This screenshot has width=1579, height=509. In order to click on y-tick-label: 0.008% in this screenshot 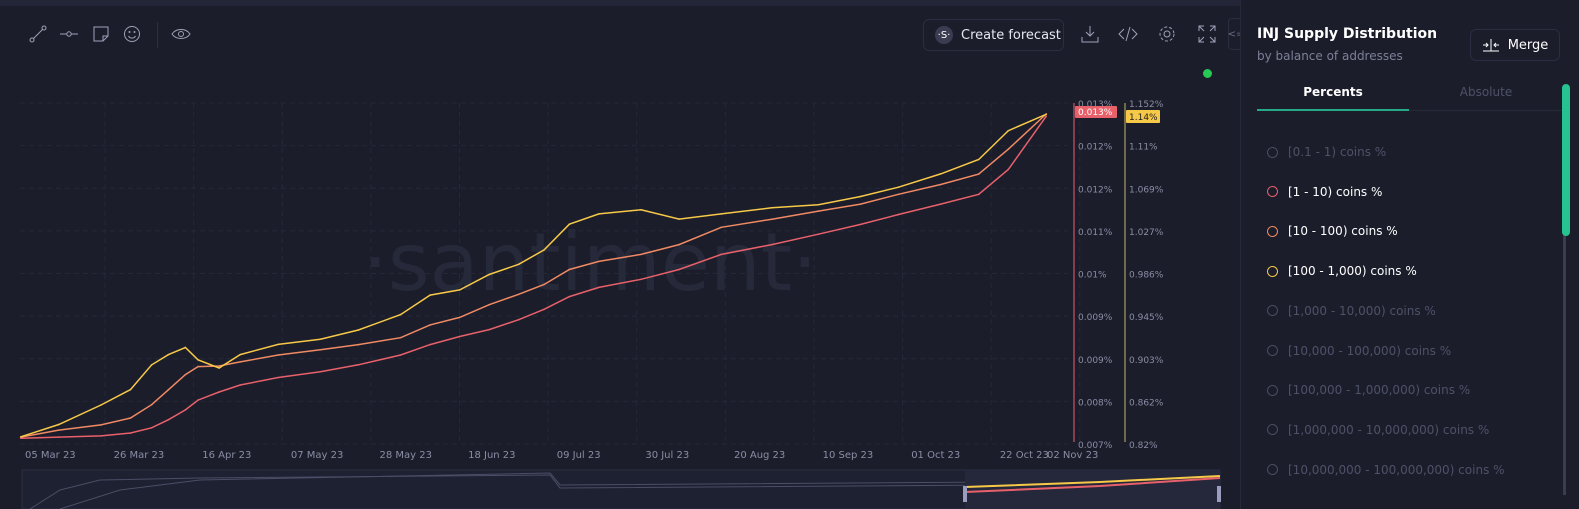, I will do `click(1095, 403)`.